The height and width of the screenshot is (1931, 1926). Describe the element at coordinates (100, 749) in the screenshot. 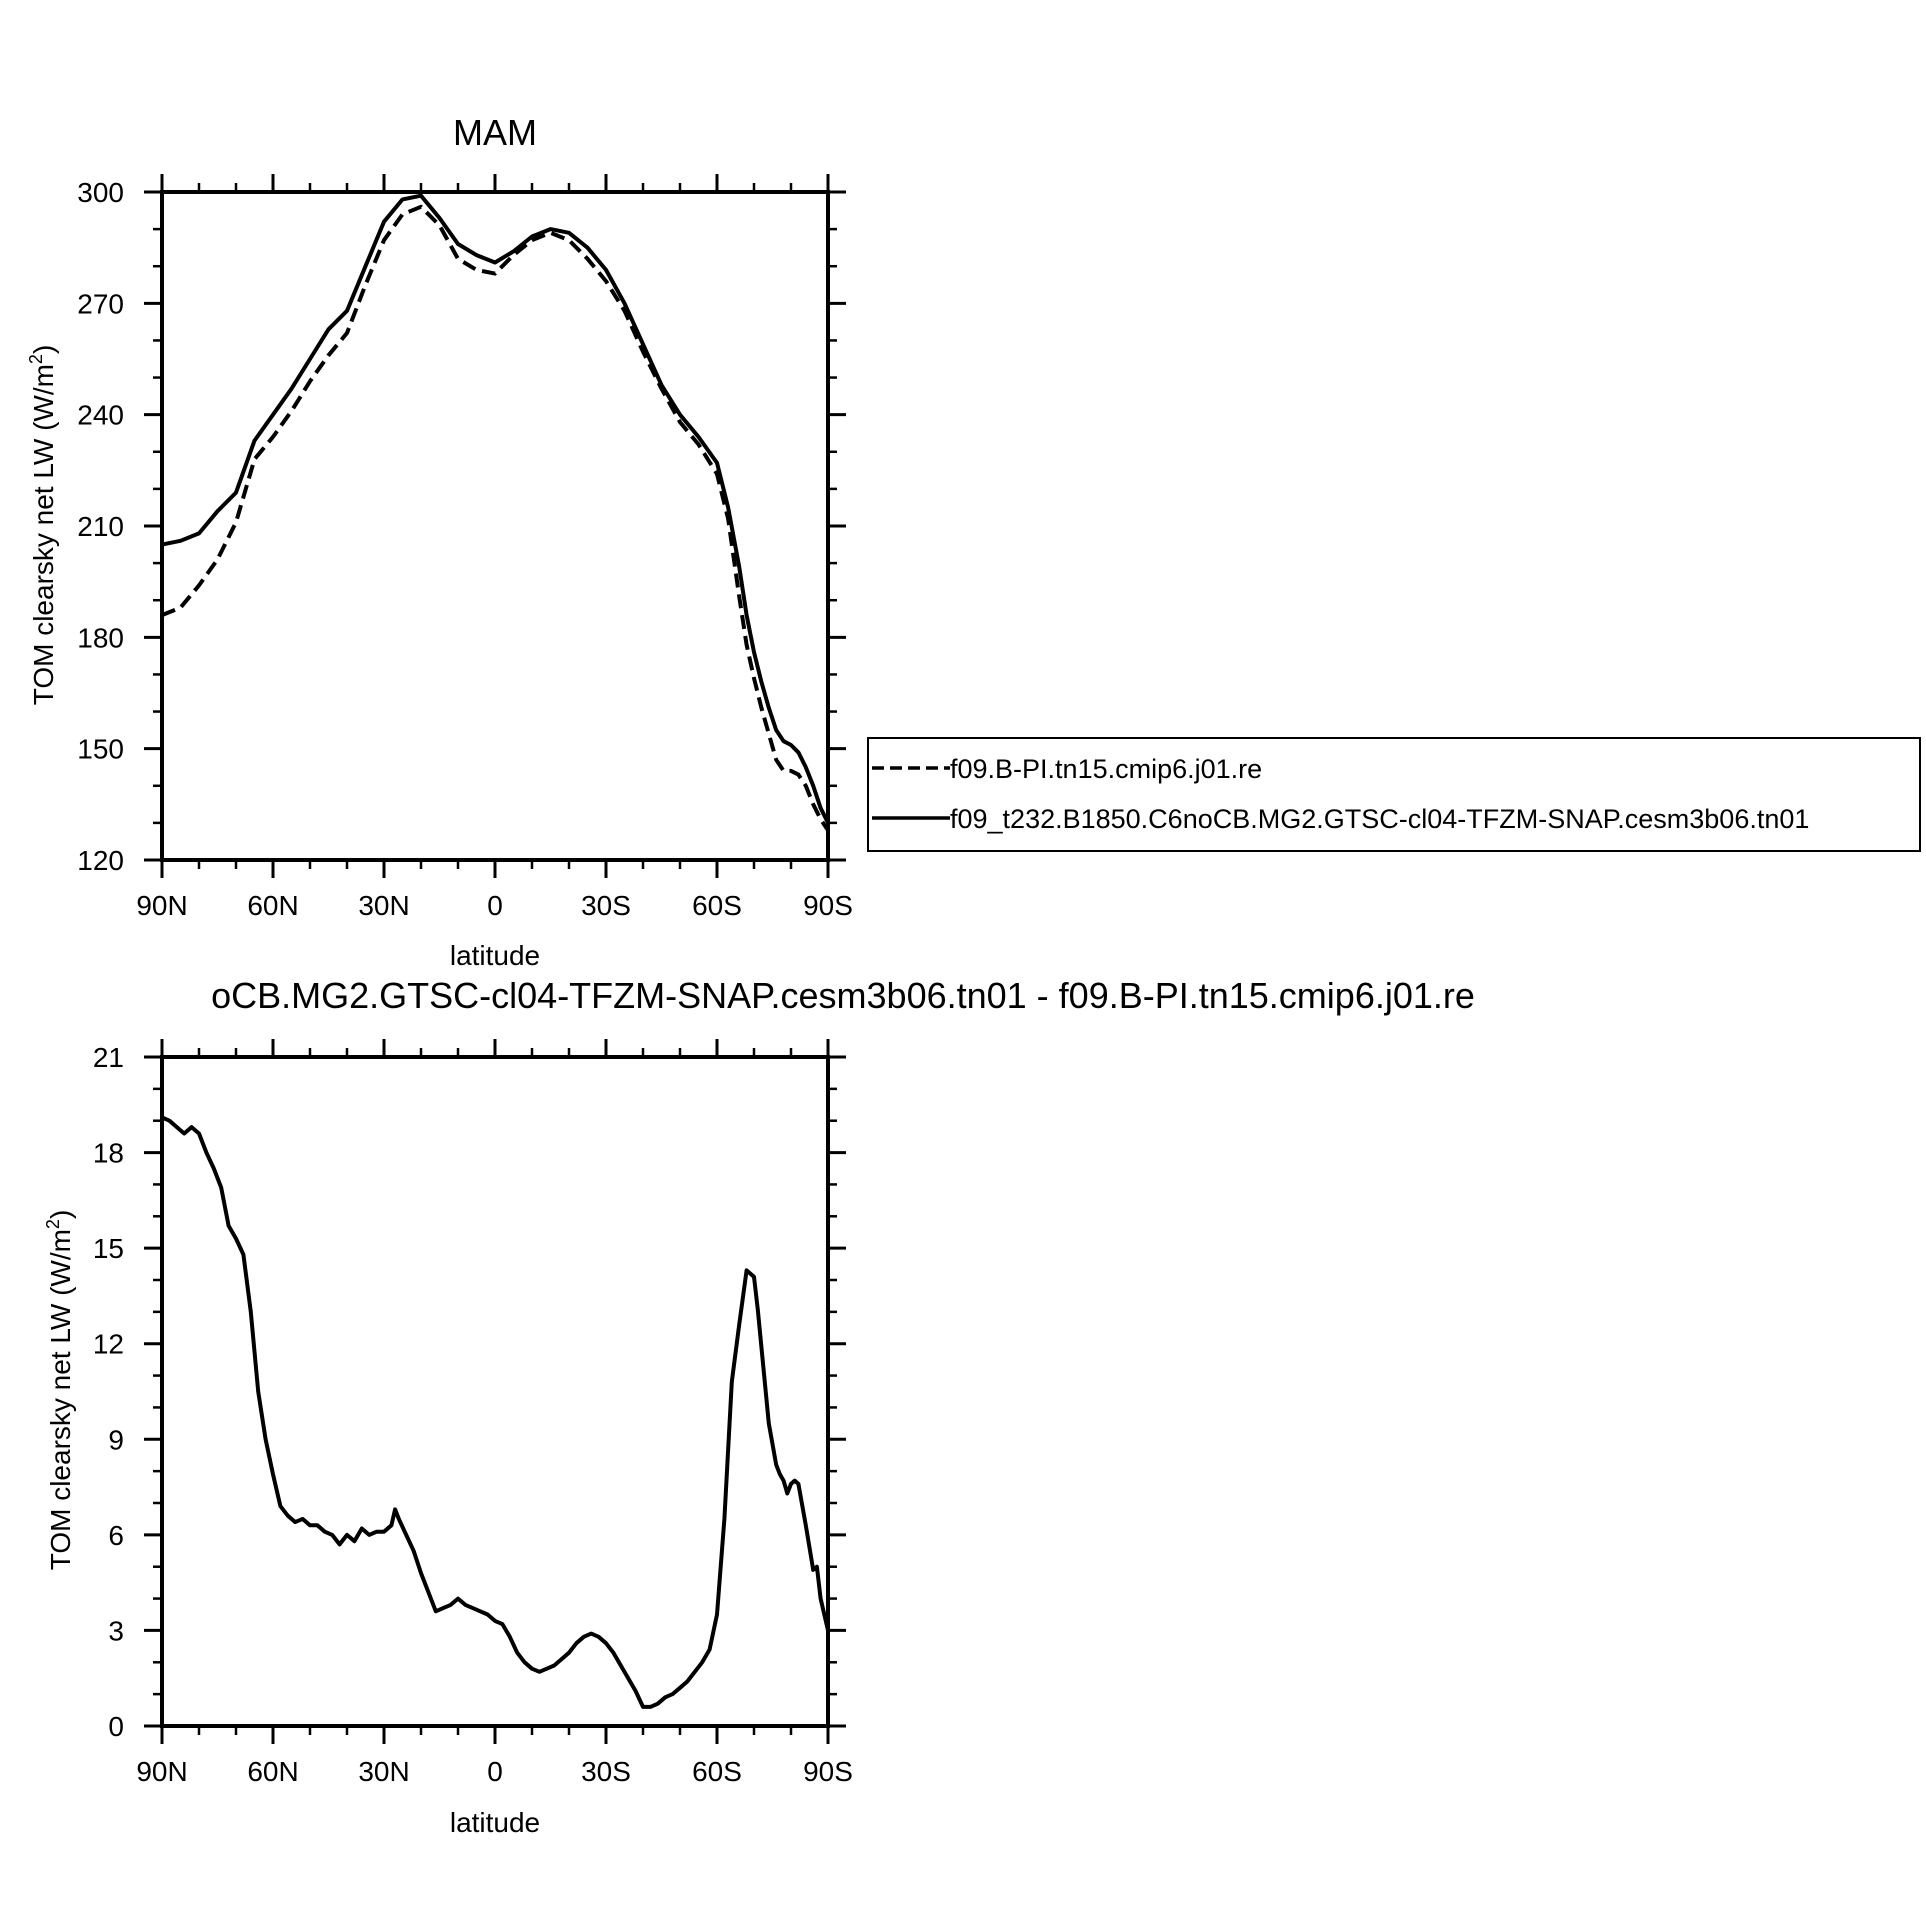

I see `y-tick-label: 150` at that location.